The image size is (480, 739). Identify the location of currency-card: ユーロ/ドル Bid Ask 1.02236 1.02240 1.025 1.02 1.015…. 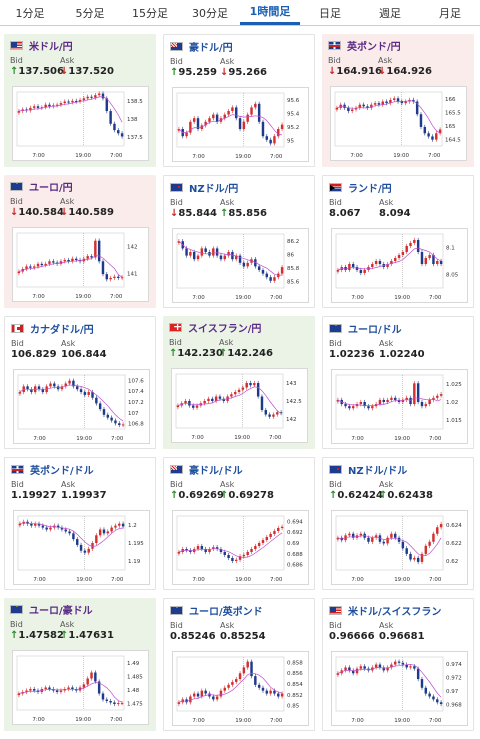
(398, 382).